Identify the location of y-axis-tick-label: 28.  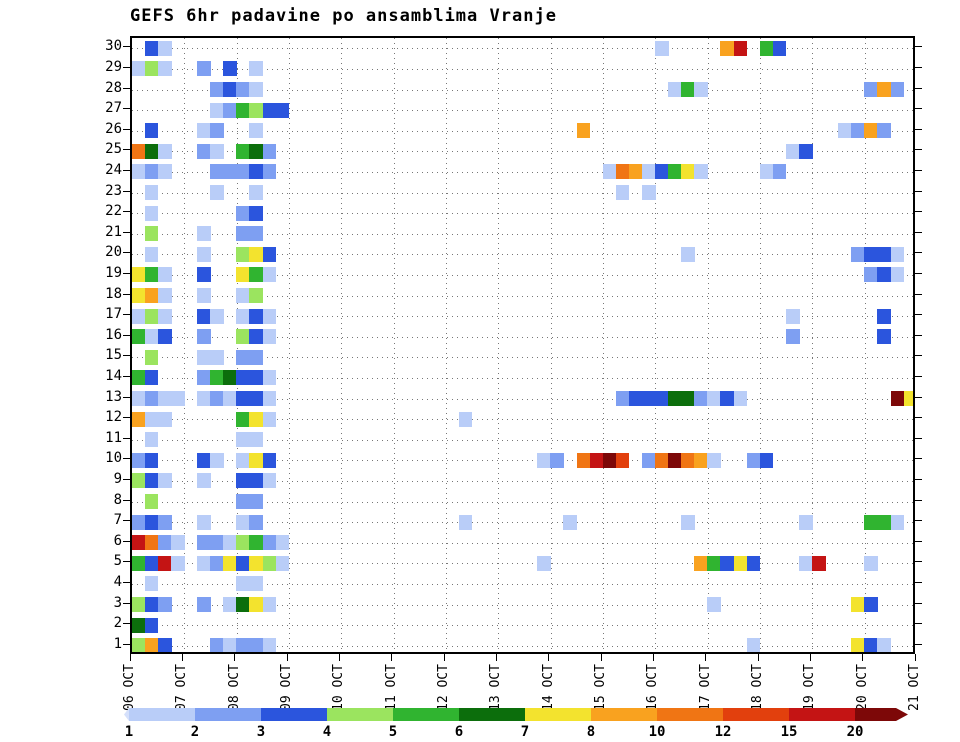
(113, 87).